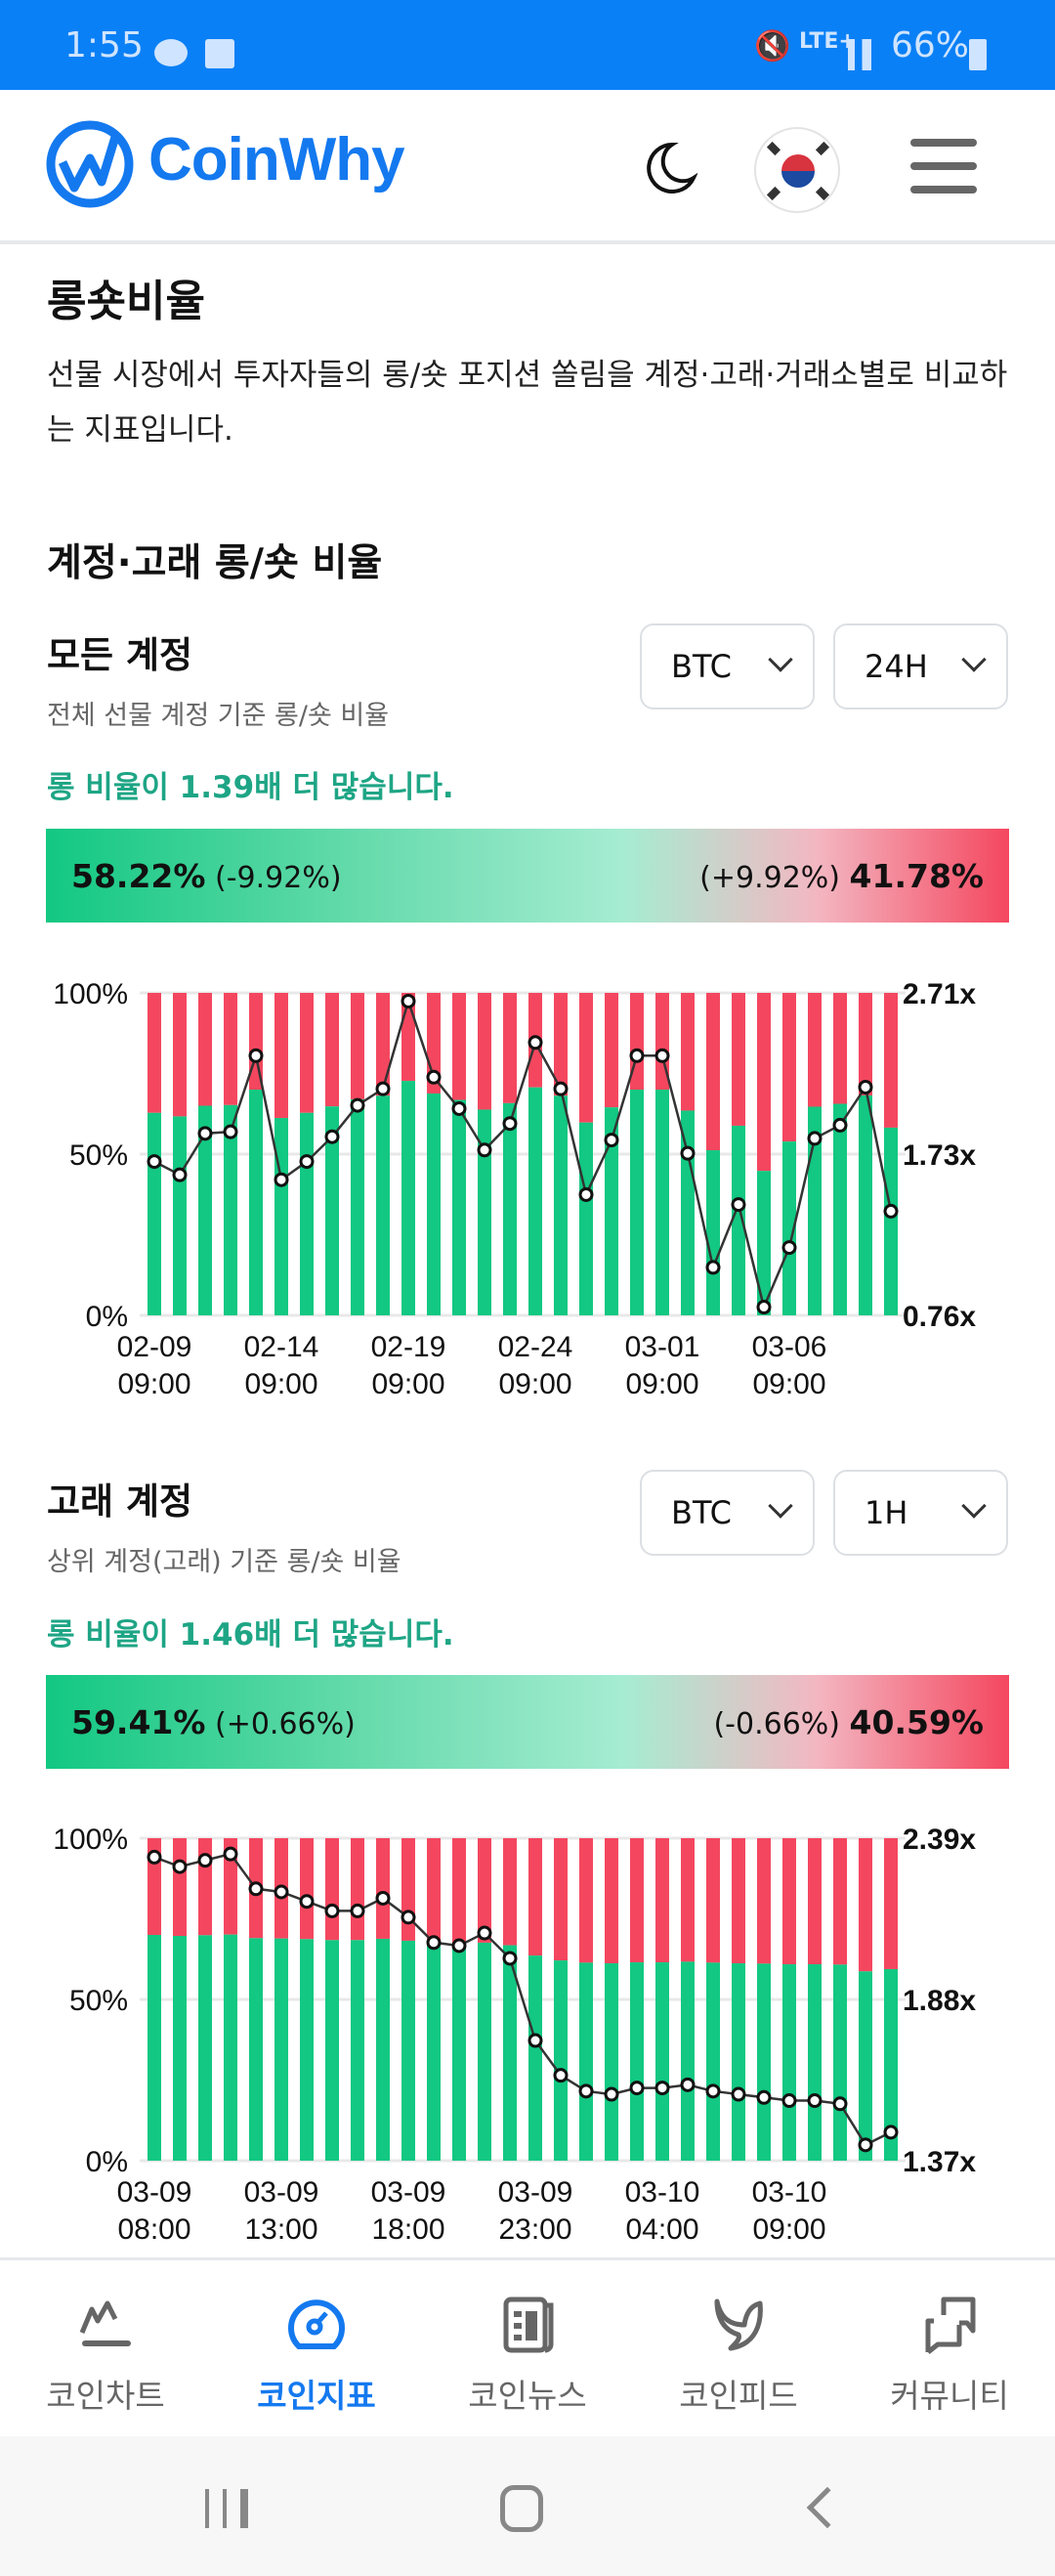  I want to click on all-accounts-subtitle: 전체 선물 계정 기준 롱/숏 비율, so click(218, 716).